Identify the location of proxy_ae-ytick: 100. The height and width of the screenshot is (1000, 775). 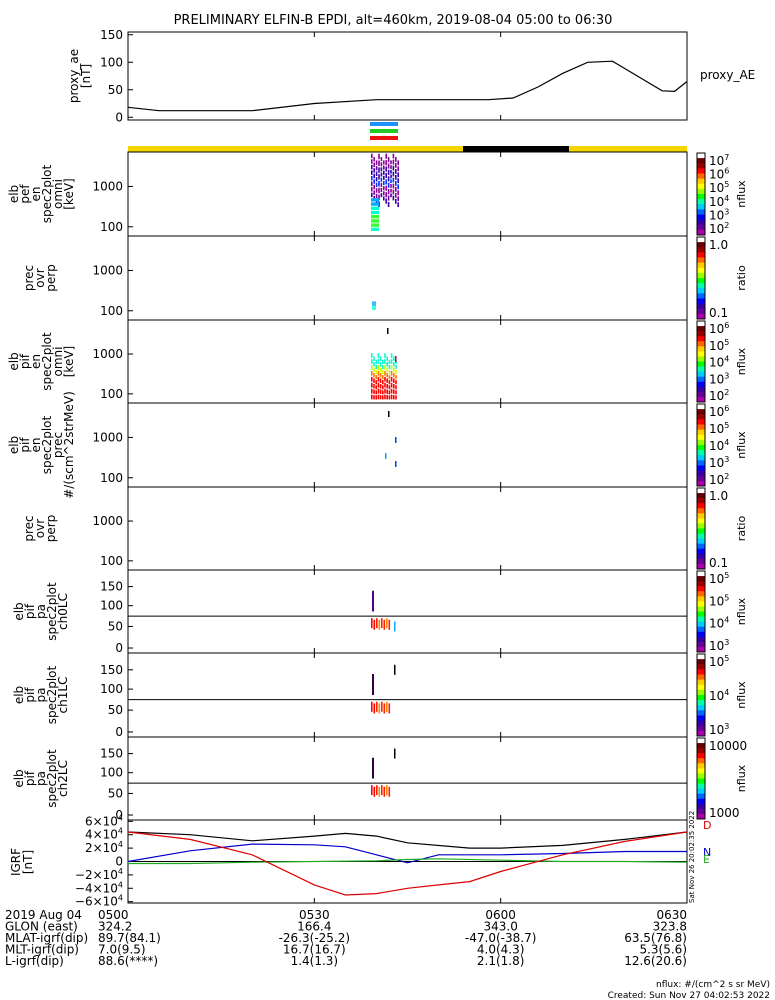
(111, 62).